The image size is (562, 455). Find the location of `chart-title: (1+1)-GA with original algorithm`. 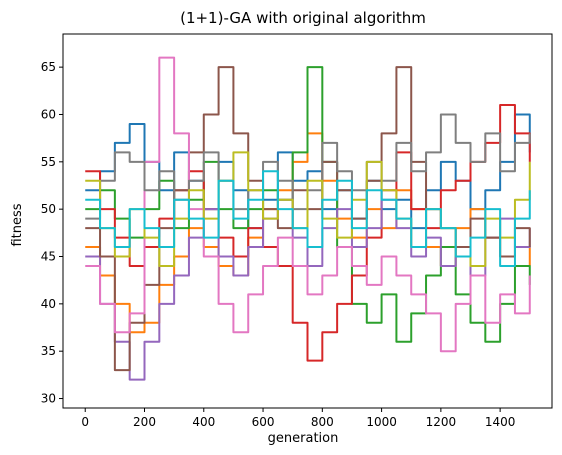

chart-title: (1+1)-GA with original algorithm is located at coordinates (303, 18).